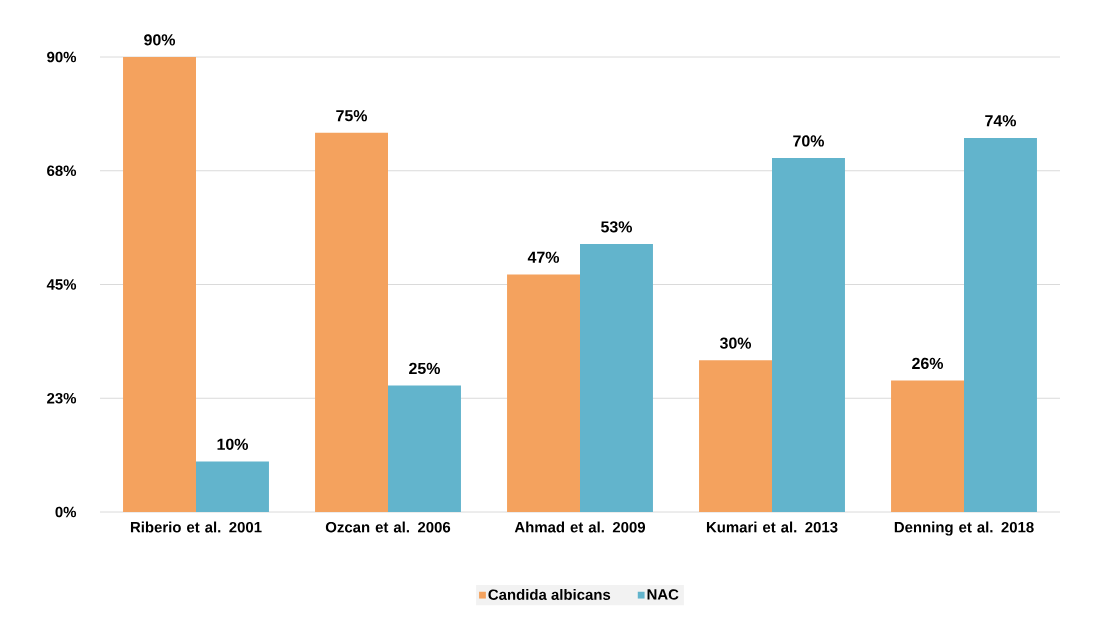 This screenshot has width=1095, height=641. Describe the element at coordinates (425, 368) in the screenshot. I see `data-label: 25%` at that location.